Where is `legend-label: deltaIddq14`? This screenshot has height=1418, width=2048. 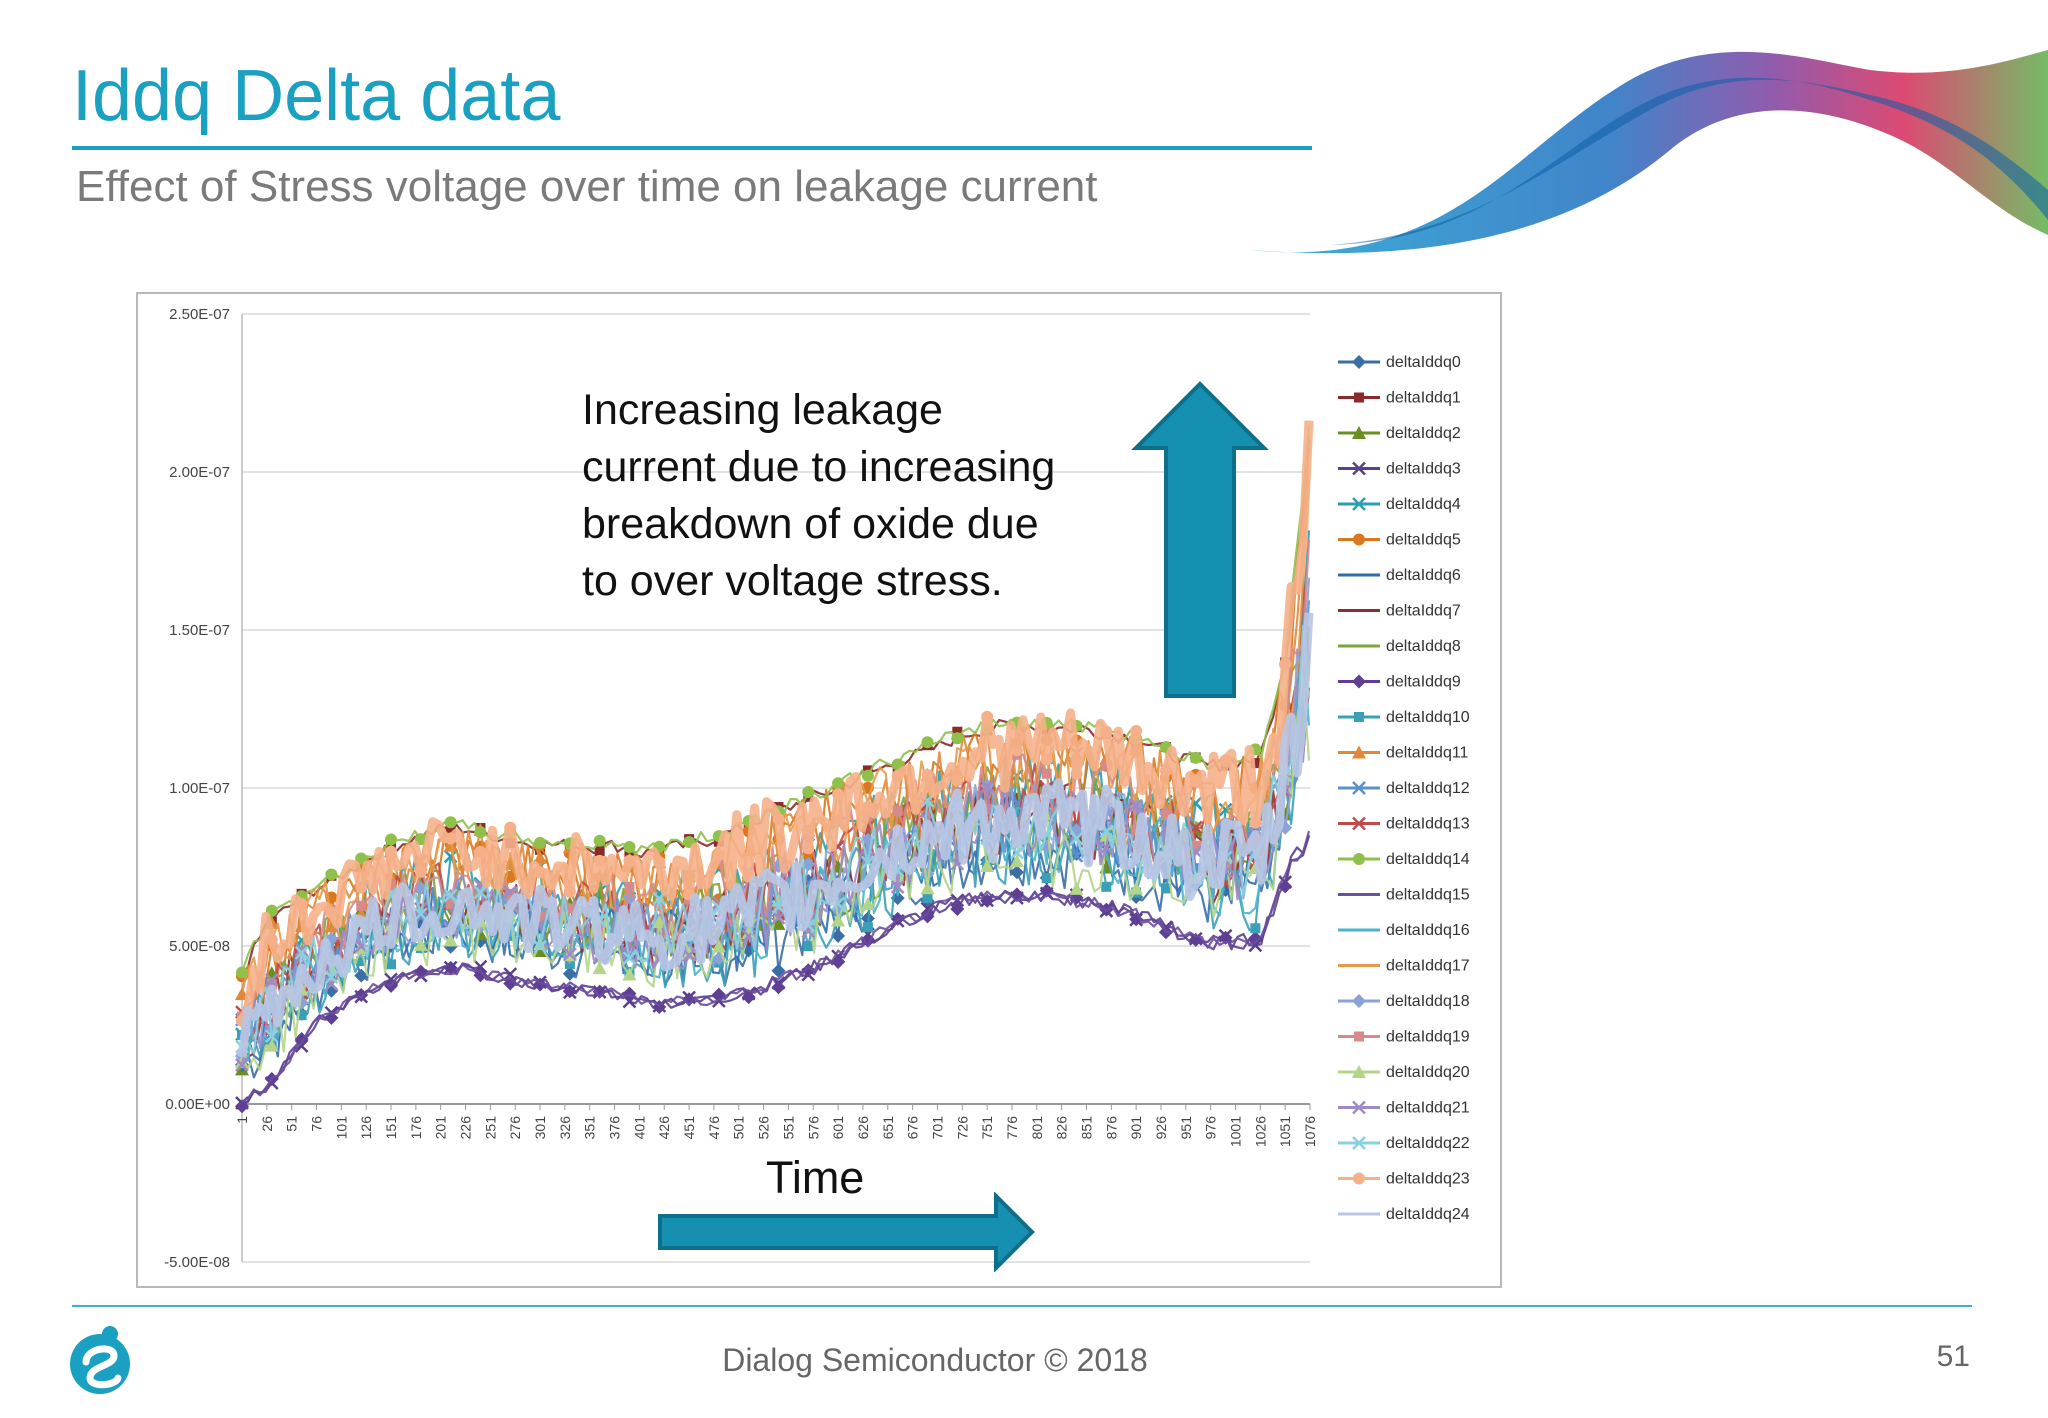 legend-label: deltaIddq14 is located at coordinates (1428, 859).